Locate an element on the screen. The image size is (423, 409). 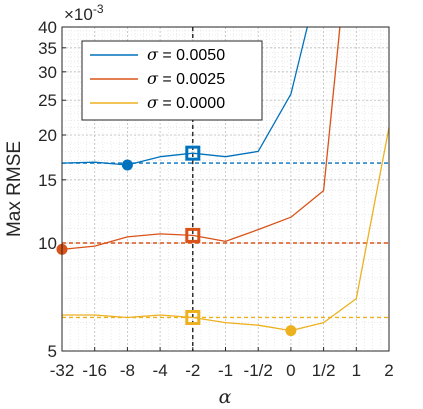
y-axis-label: Max RMSE is located at coordinates (14, 189).